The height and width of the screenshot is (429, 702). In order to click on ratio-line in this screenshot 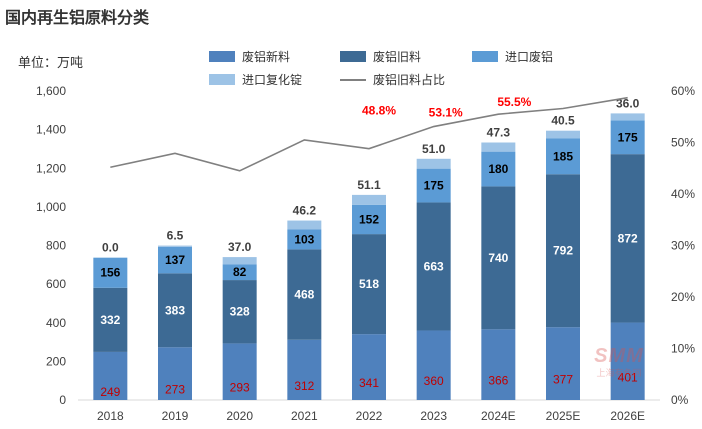, I will do `click(369, 134)`.